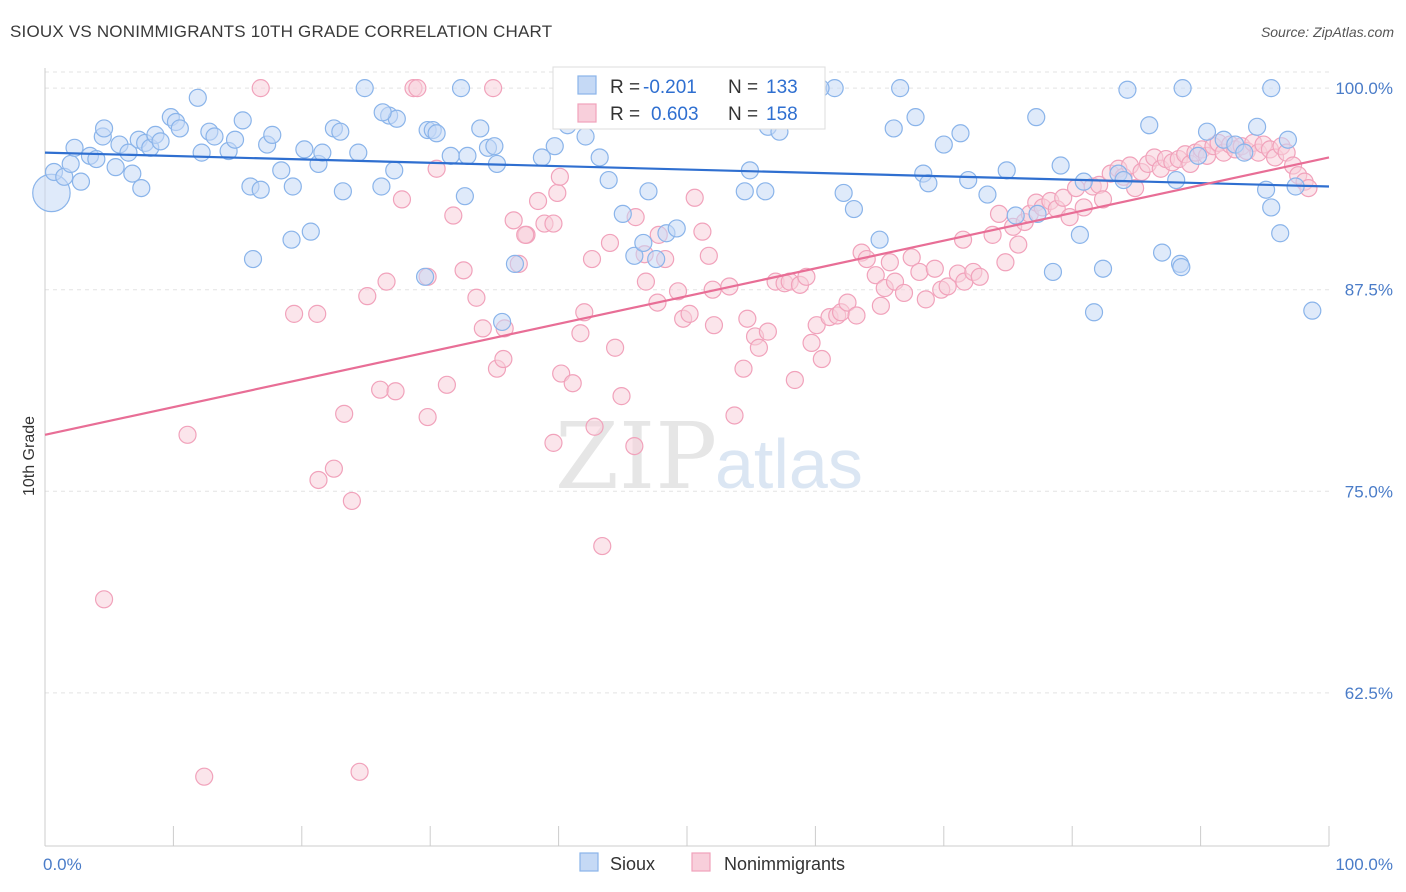 The width and height of the screenshot is (1406, 892). What do you see at coordinates (625, 114) in the screenshot?
I see `legend-r-label-nonimmigrants: R =` at bounding box center [625, 114].